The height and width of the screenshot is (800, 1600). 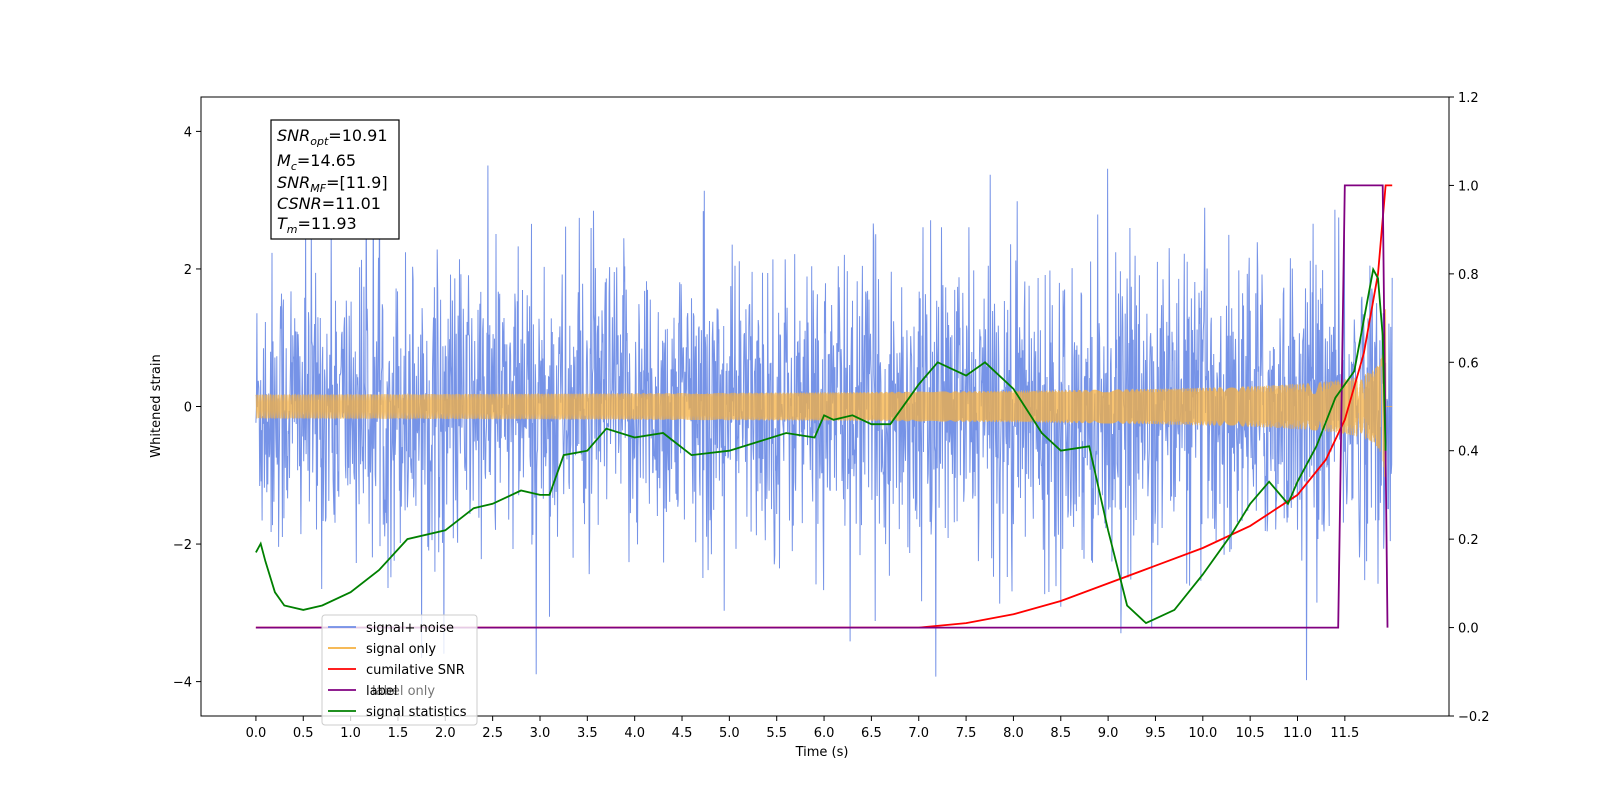 What do you see at coordinates (1474, 717) in the screenshot?
I see `y-right-tick-label: −0.2` at bounding box center [1474, 717].